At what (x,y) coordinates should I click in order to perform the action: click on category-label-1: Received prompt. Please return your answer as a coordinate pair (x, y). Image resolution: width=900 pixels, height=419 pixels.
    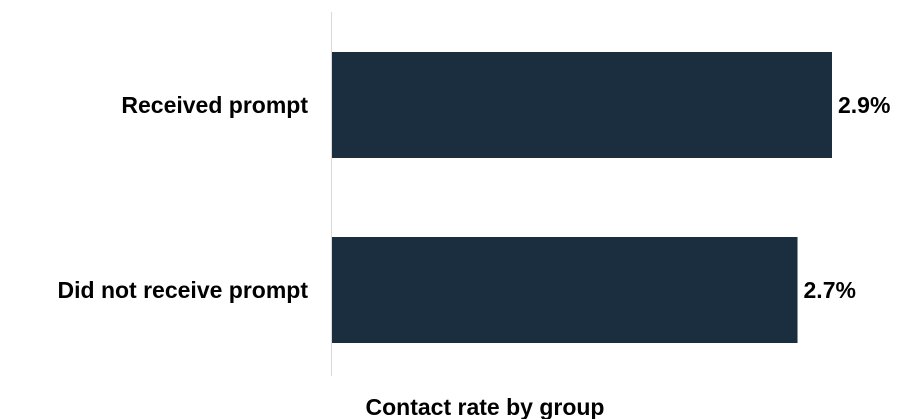
    Looking at the image, I should click on (214, 105).